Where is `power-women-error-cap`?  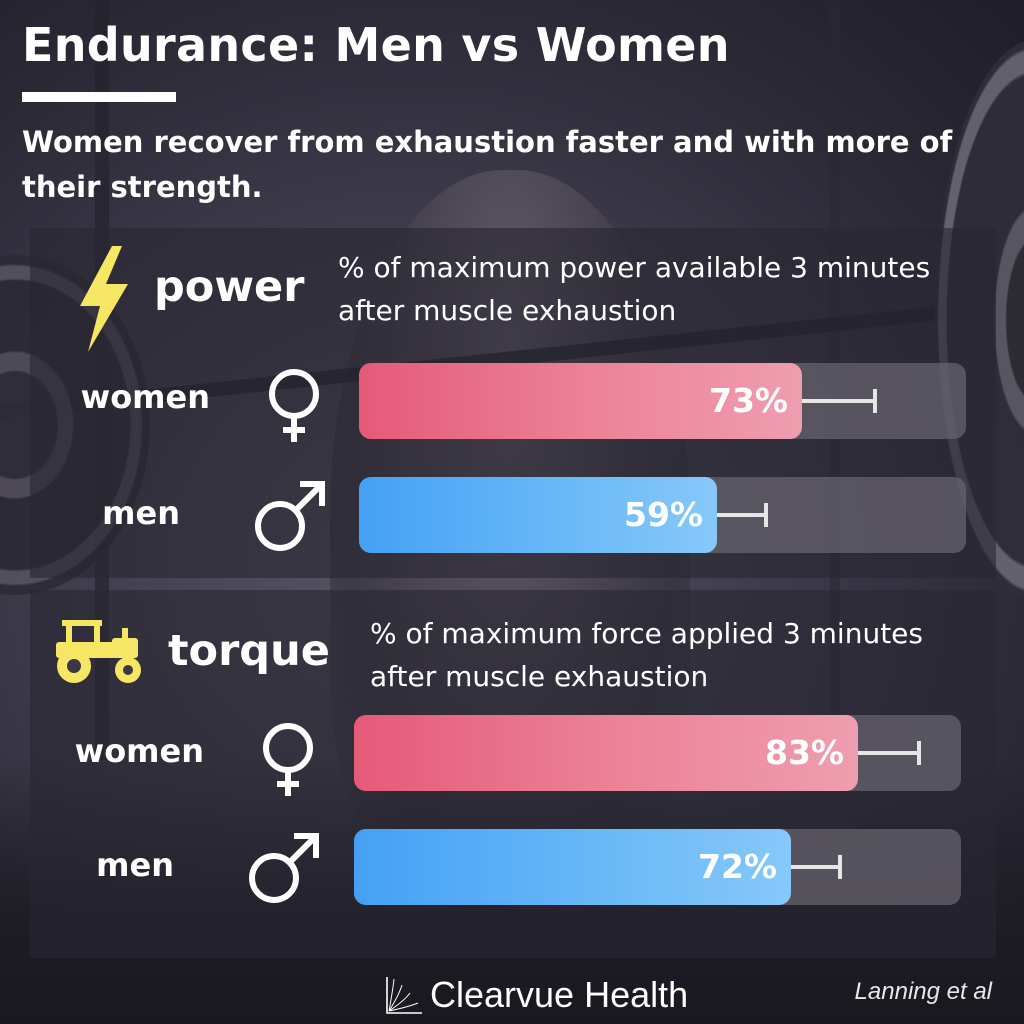
power-women-error-cap is located at coordinates (875, 401).